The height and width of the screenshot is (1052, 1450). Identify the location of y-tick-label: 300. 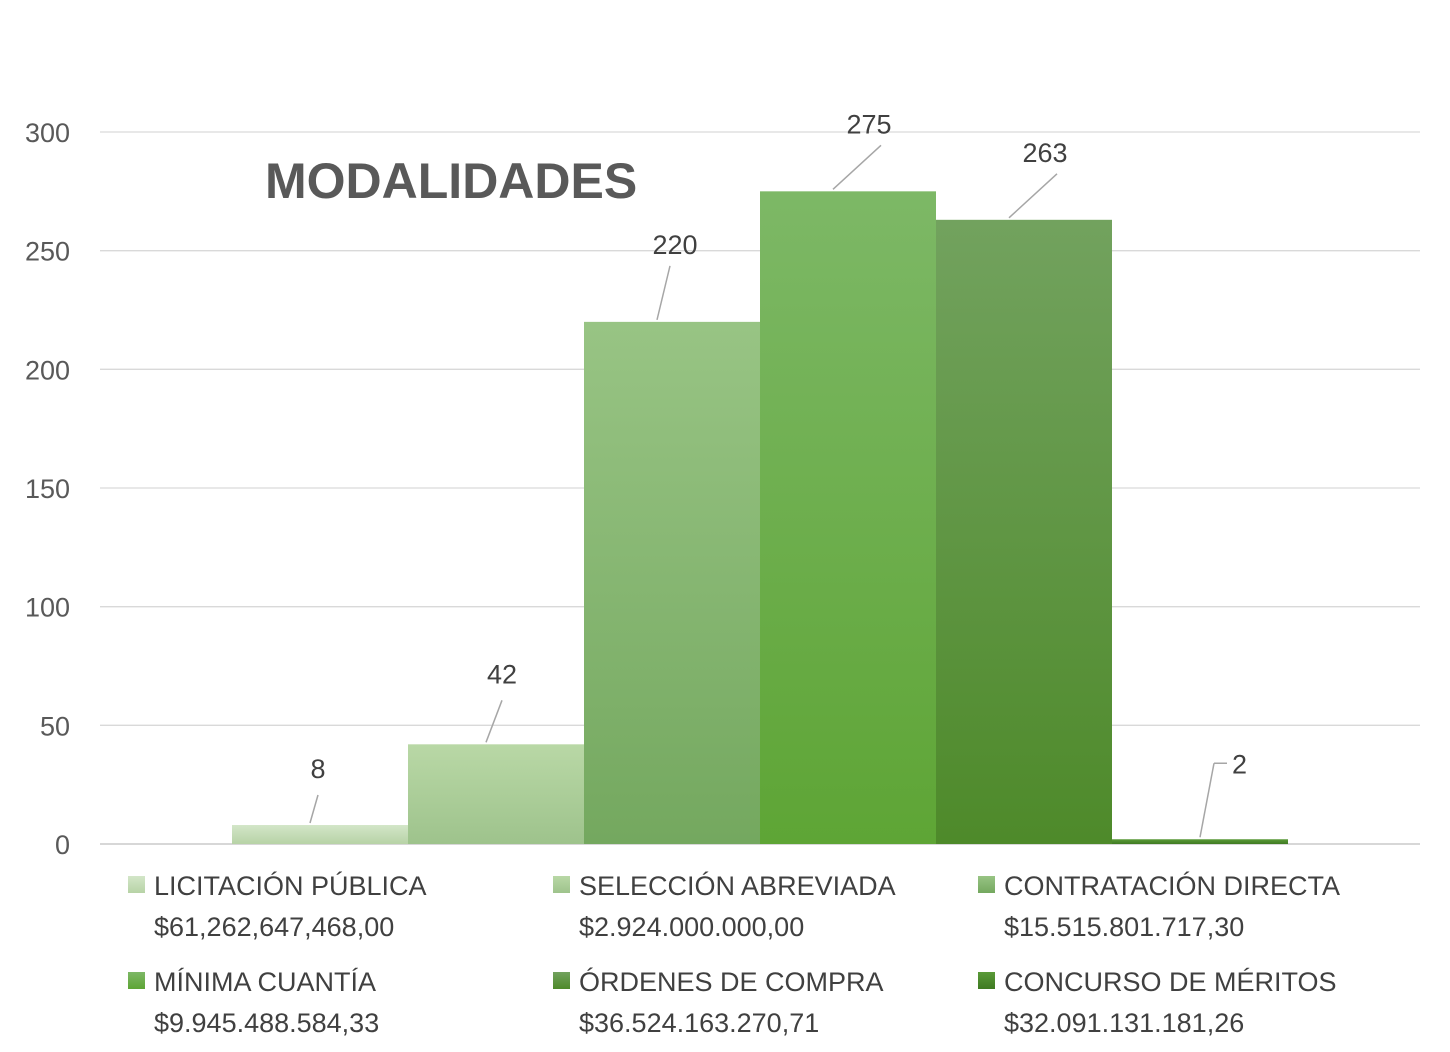
(47, 133).